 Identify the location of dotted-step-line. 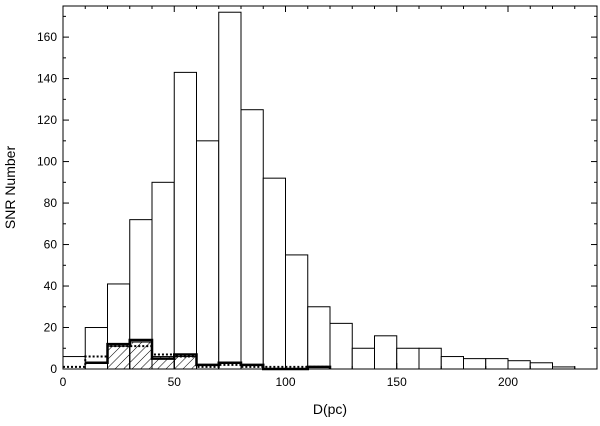
(196, 356).